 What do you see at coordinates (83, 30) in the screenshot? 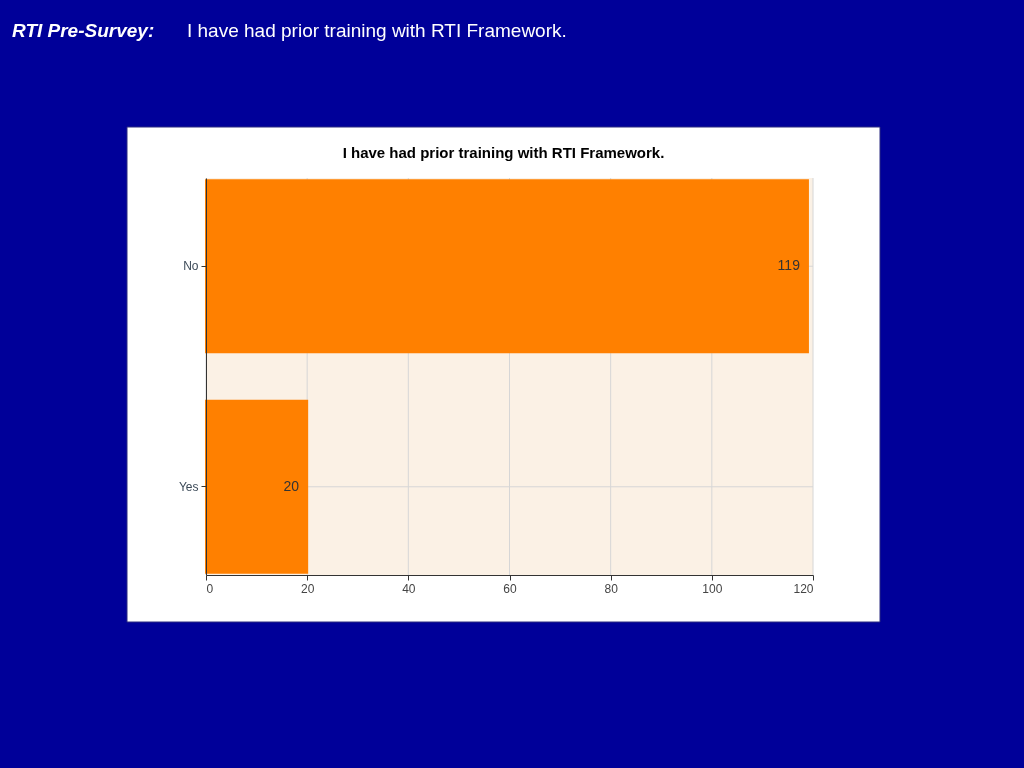
I see `text: RTI Pre-Survey:` at bounding box center [83, 30].